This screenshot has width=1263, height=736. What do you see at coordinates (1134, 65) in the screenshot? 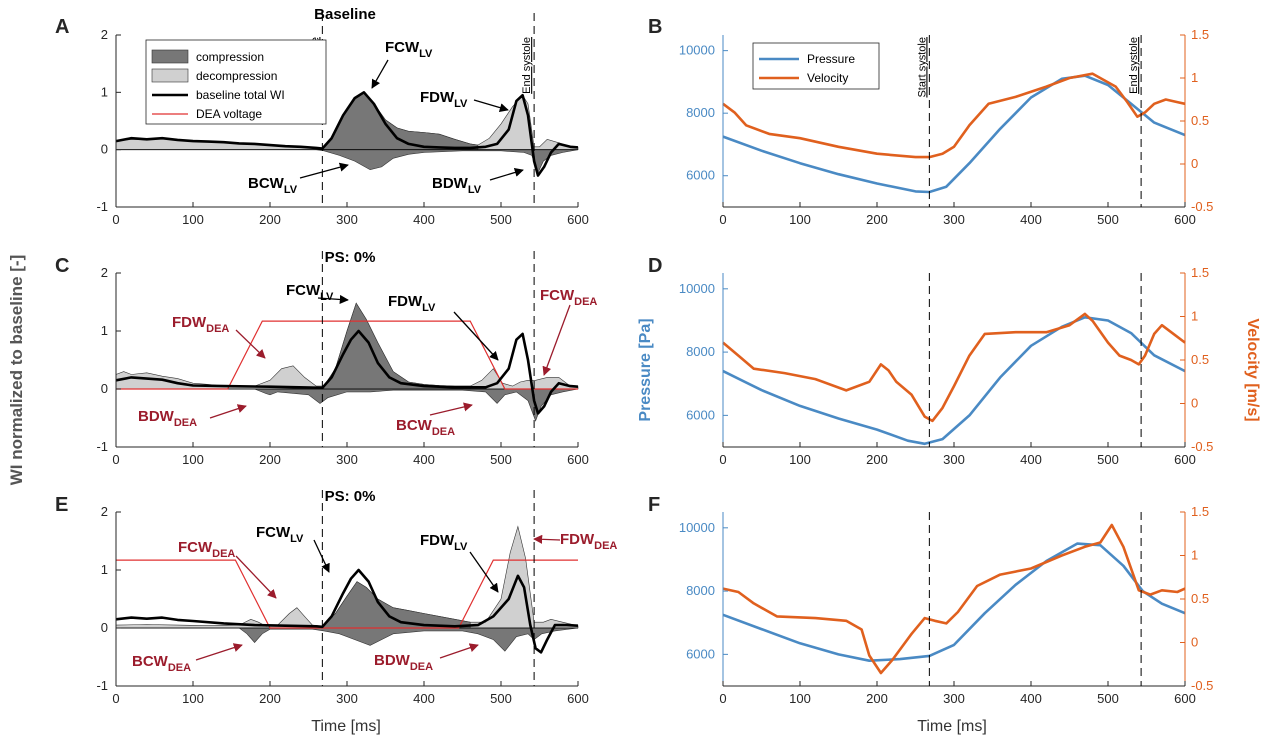
I see `systole-marker-label: End systole` at bounding box center [1134, 65].